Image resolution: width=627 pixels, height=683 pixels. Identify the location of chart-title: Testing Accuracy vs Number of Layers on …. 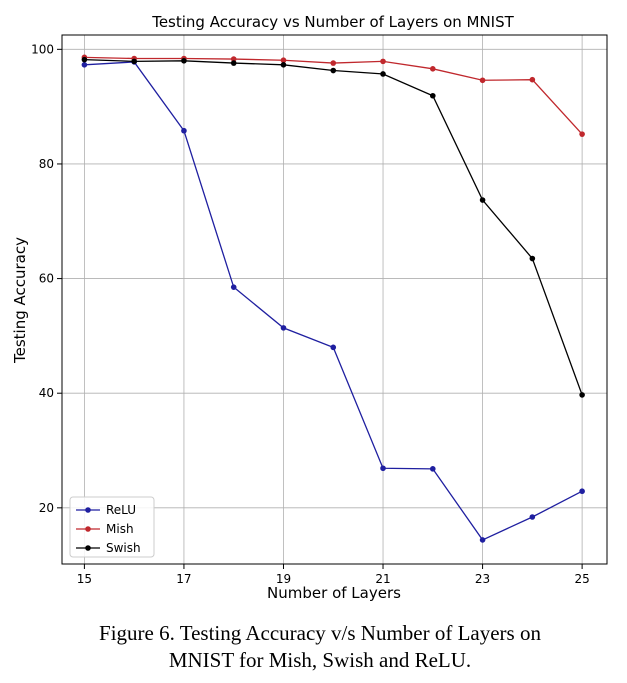
(332, 22).